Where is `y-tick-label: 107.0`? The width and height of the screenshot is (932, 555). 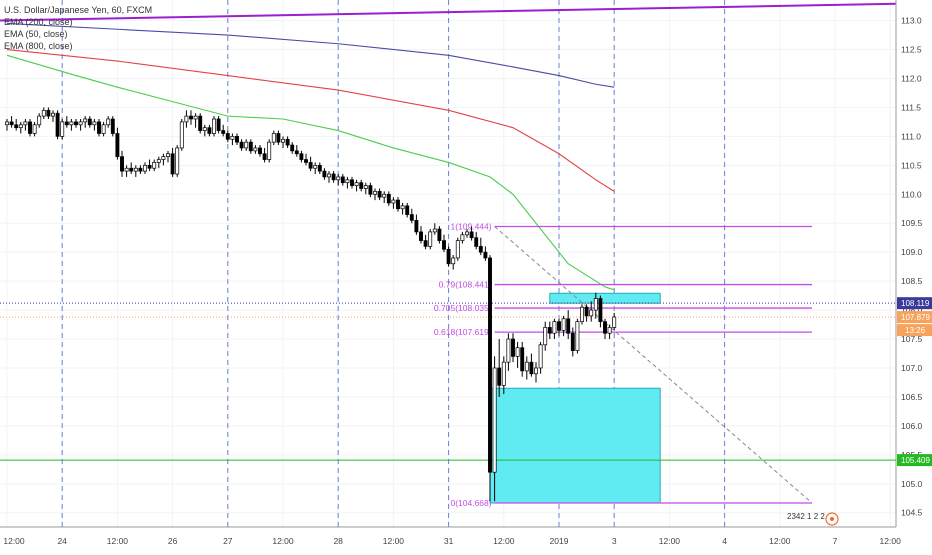
y-tick-label: 107.0 is located at coordinates (912, 368).